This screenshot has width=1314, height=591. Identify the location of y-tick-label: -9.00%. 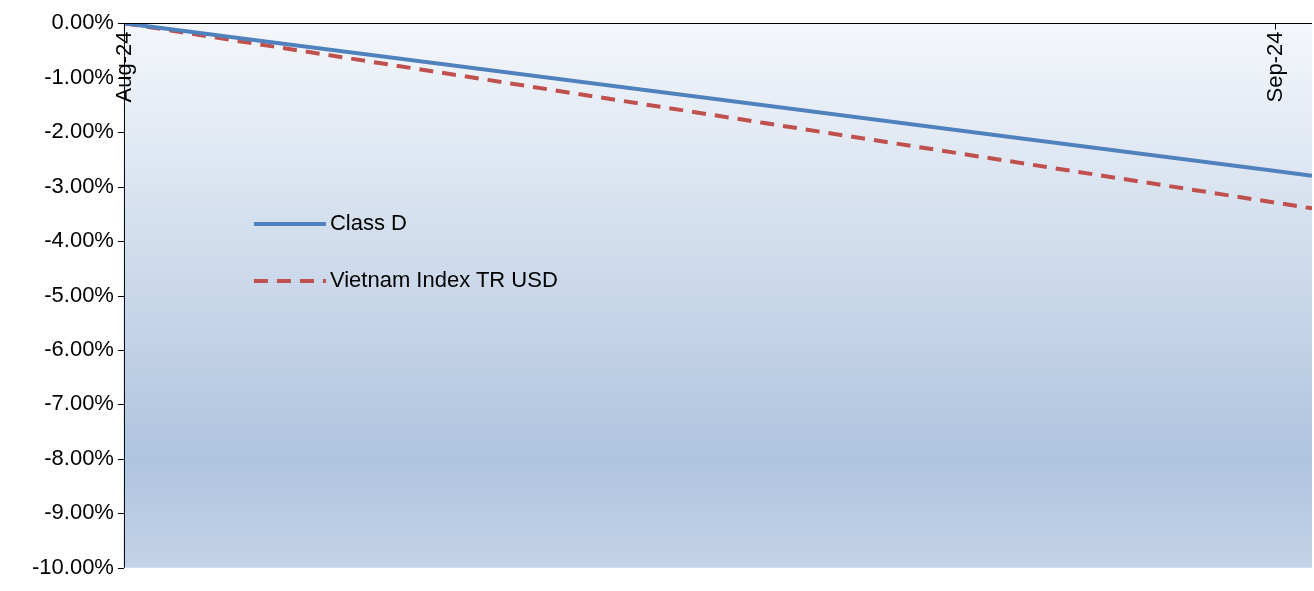
(79, 512).